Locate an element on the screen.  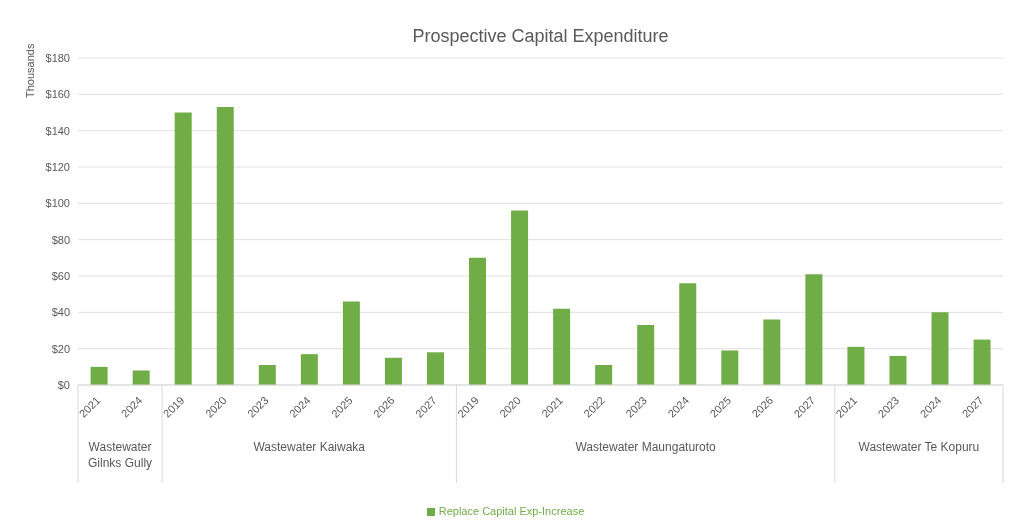
chart-title: Prospective Capital Expenditure is located at coordinates (540, 36).